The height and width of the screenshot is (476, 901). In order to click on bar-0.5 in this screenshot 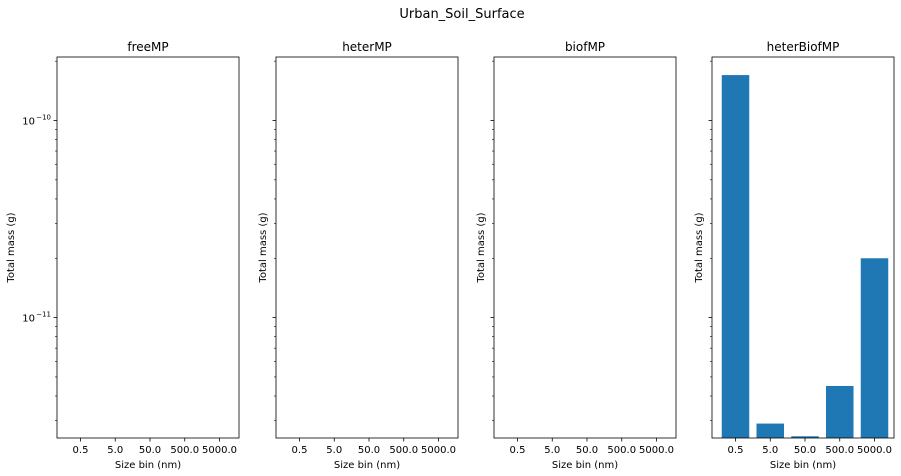, I will do `click(735, 256)`.